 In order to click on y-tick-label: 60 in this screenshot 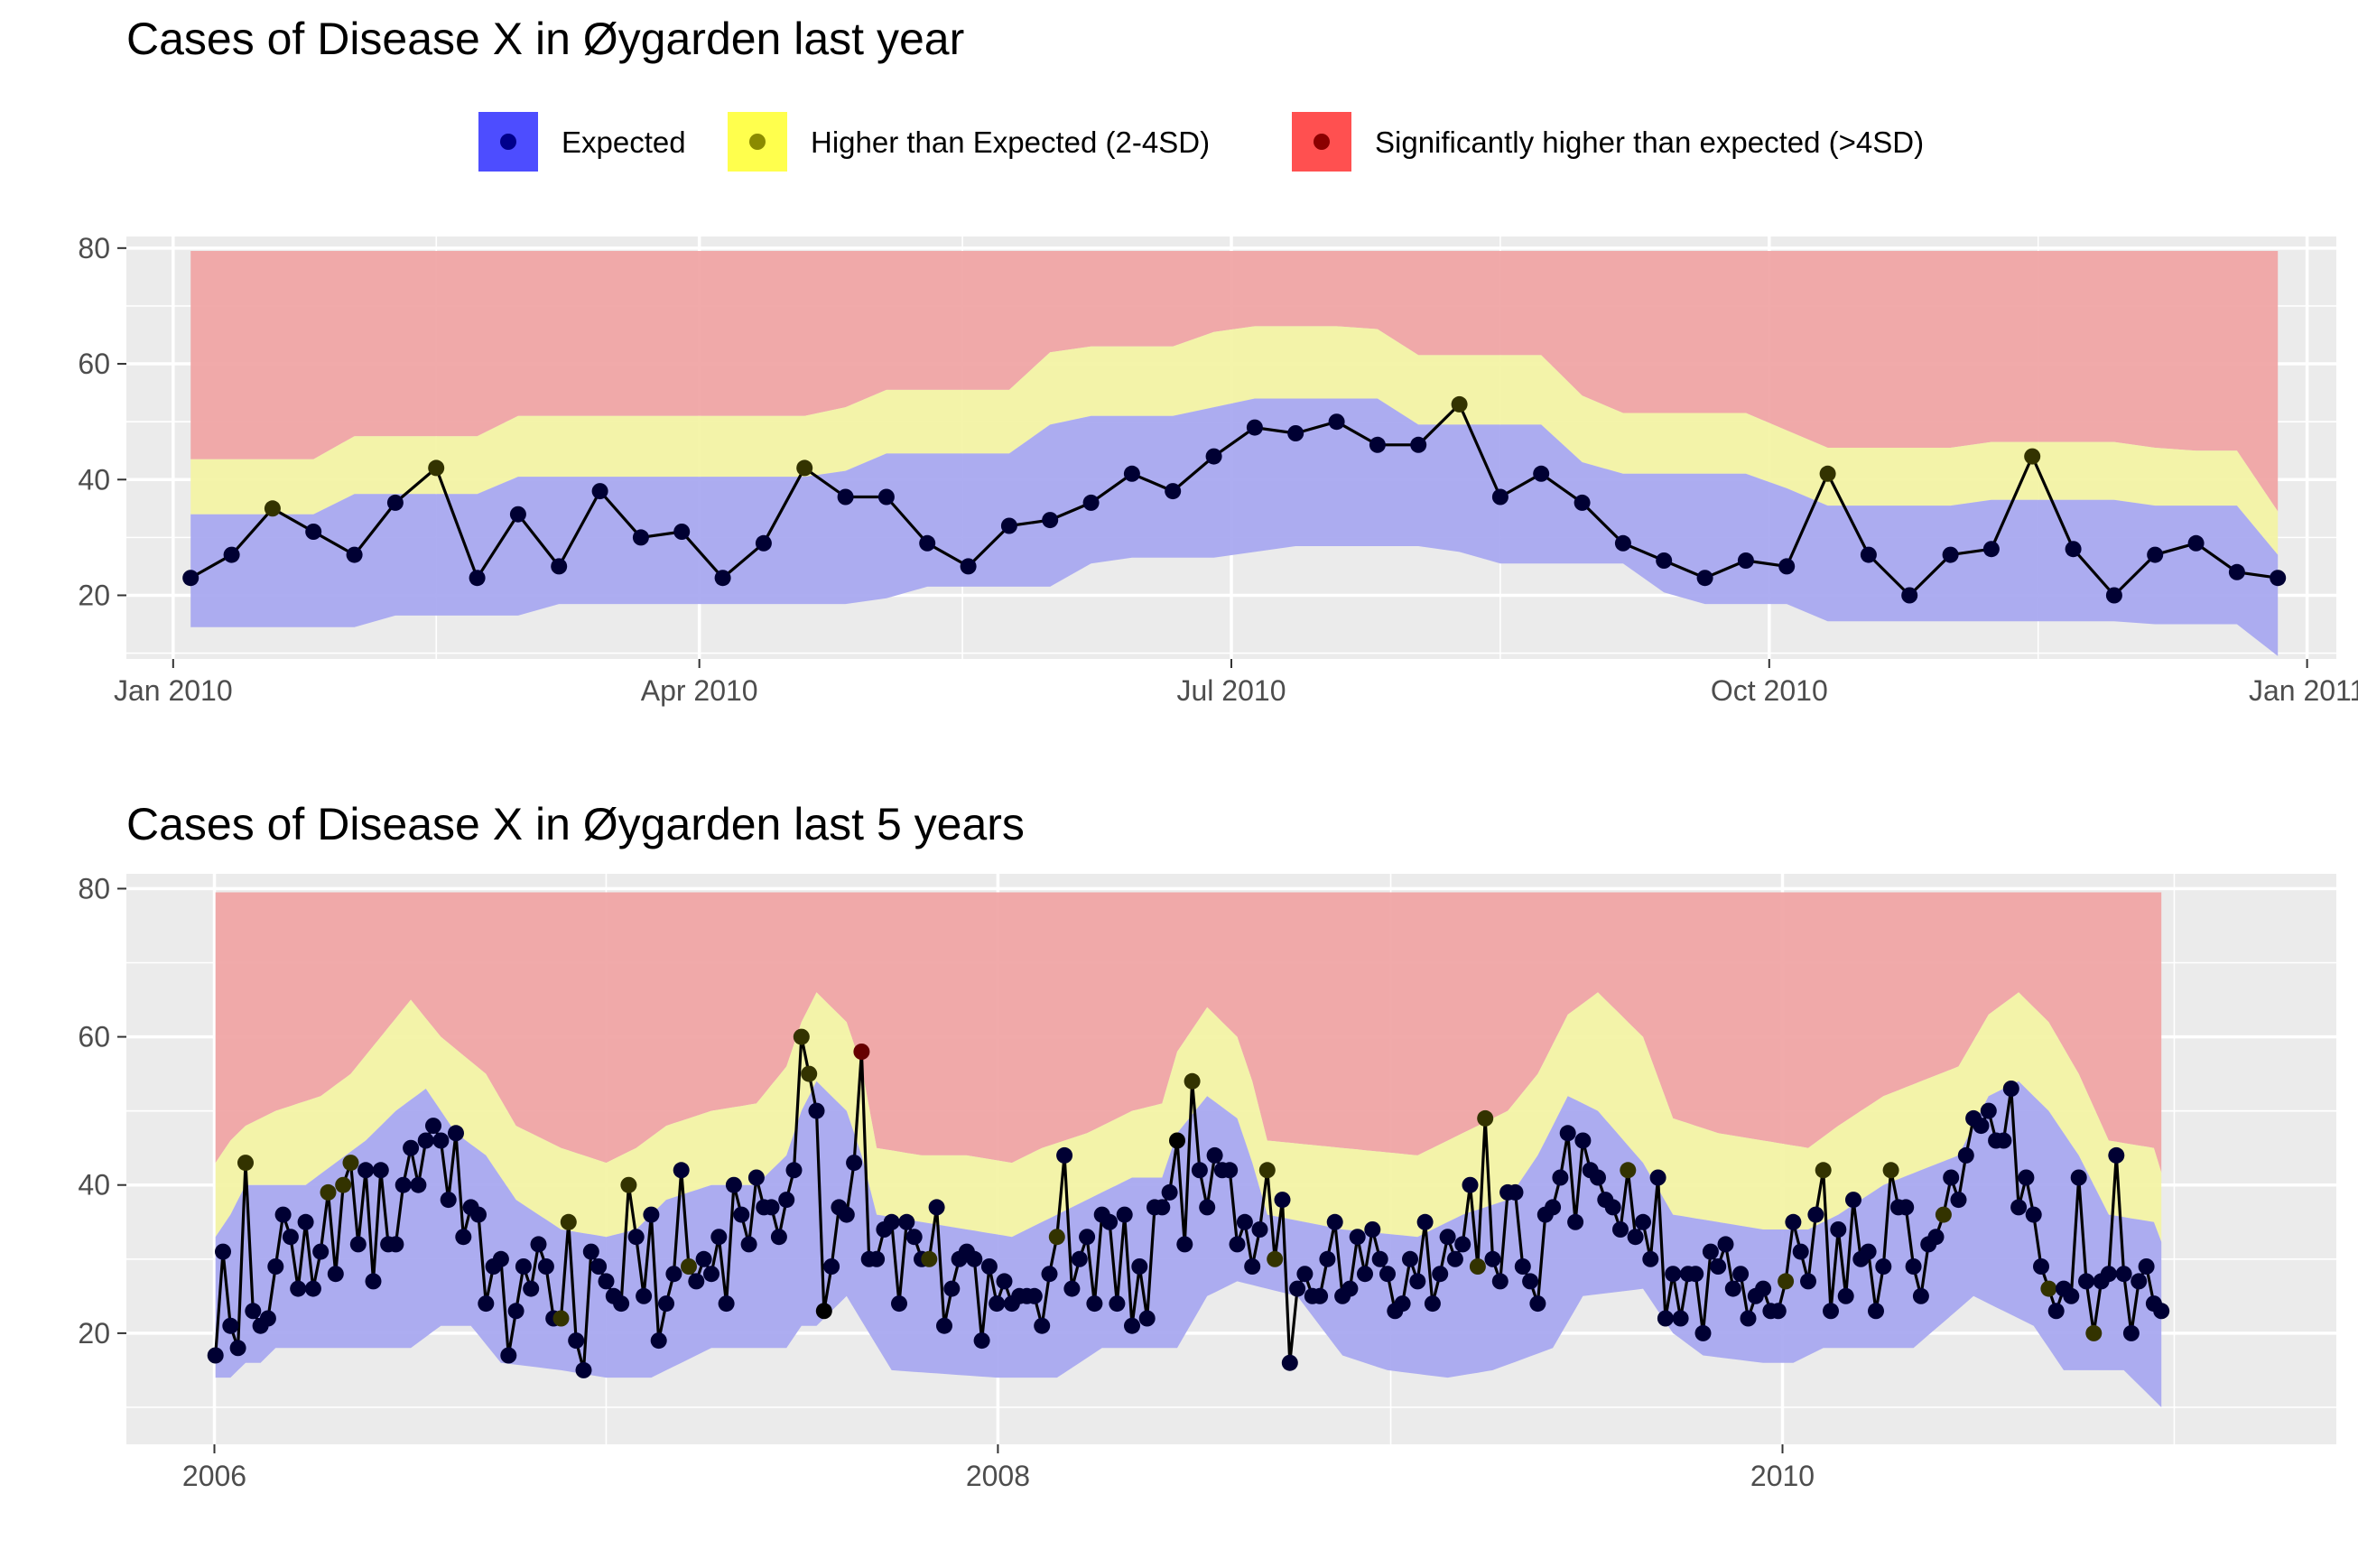, I will do `click(94, 1037)`.